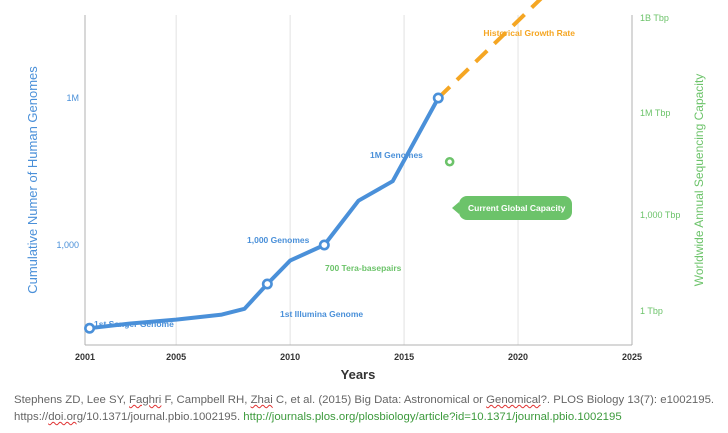 This screenshot has width=728, height=433. Describe the element at coordinates (529, 33) in the screenshot. I see `historical-growth-label: Historical Growth Rate` at that location.